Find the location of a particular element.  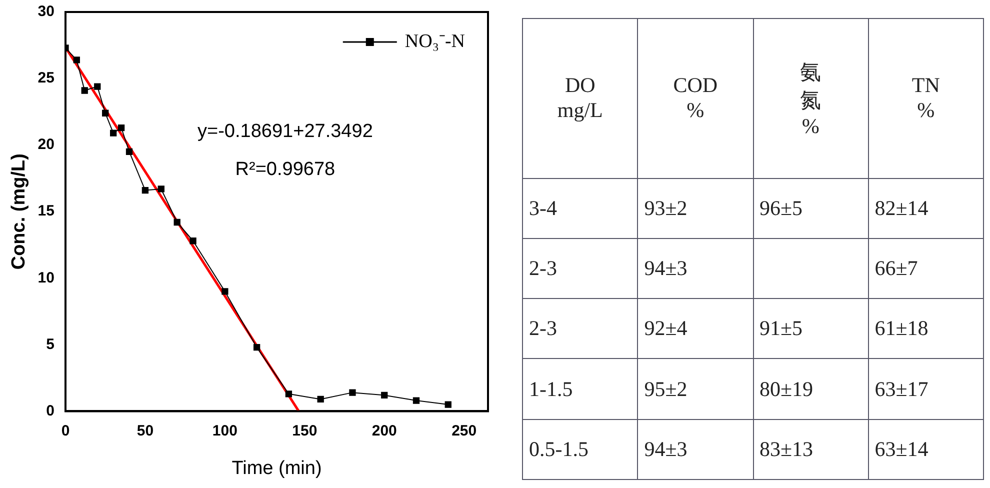

y-tick-label: 10 is located at coordinates (46, 277).